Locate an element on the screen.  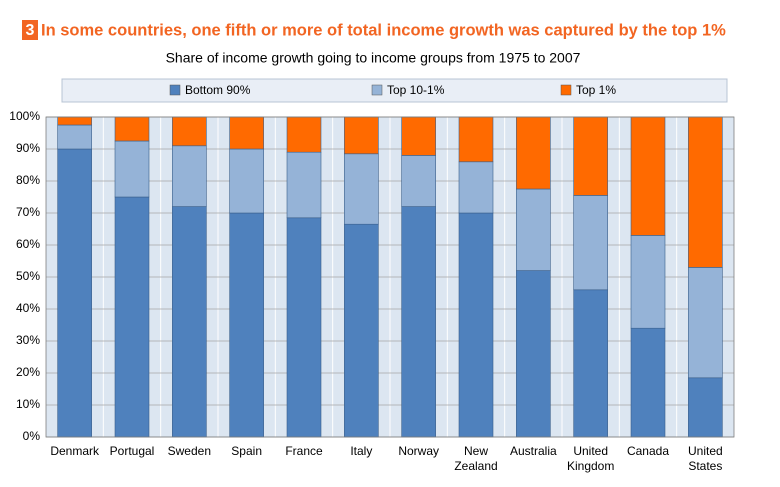
x-tick-label: Canada is located at coordinates (648, 451).